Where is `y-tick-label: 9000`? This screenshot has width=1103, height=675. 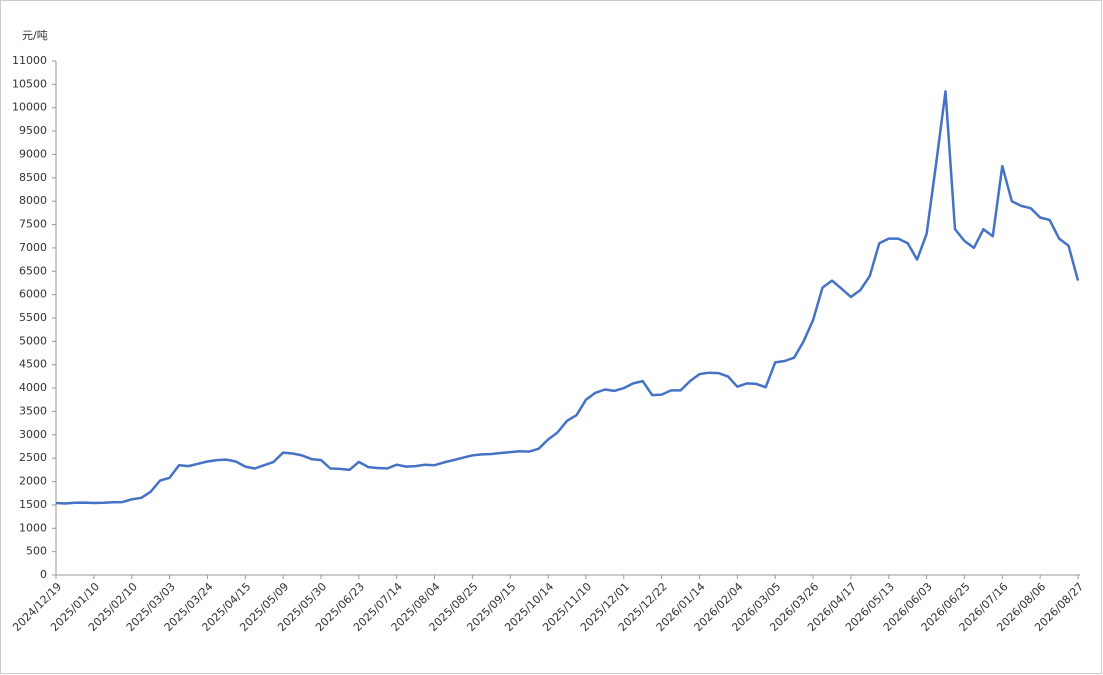
y-tick-label: 9000 is located at coordinates (33, 153).